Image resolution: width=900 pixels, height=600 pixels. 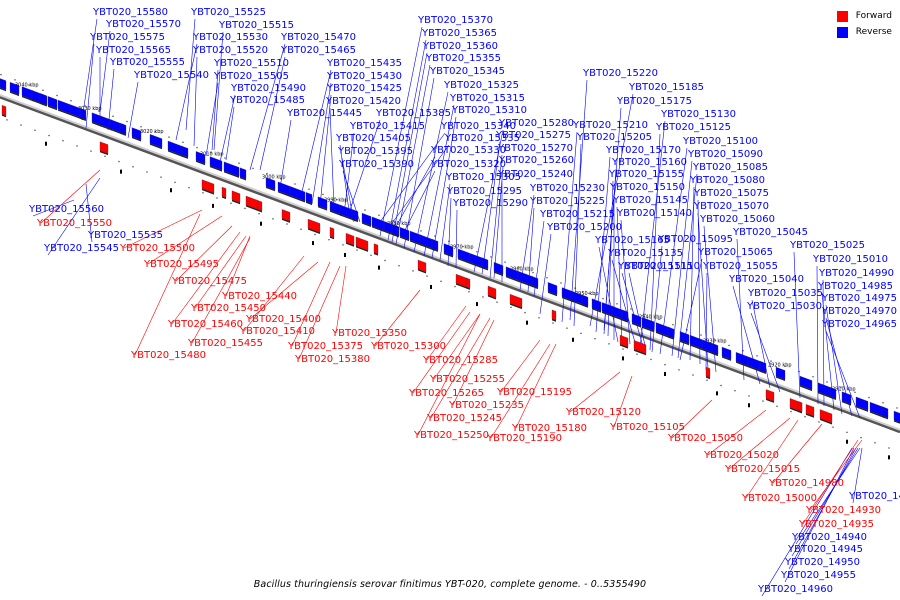 What do you see at coordinates (614, 137) in the screenshot?
I see `reverse-gene-label: YBT020_15205` at bounding box center [614, 137].